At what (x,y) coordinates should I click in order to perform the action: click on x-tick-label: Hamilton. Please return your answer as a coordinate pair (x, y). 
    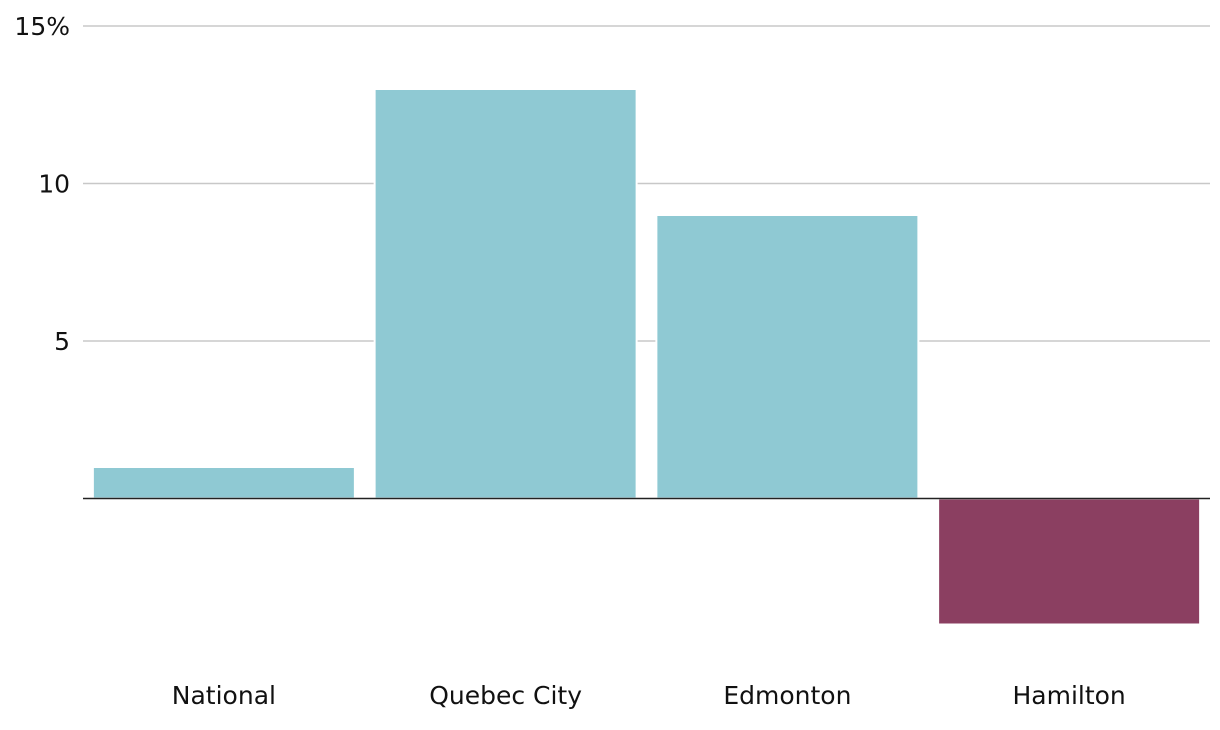
    Looking at the image, I should click on (1068, 695).